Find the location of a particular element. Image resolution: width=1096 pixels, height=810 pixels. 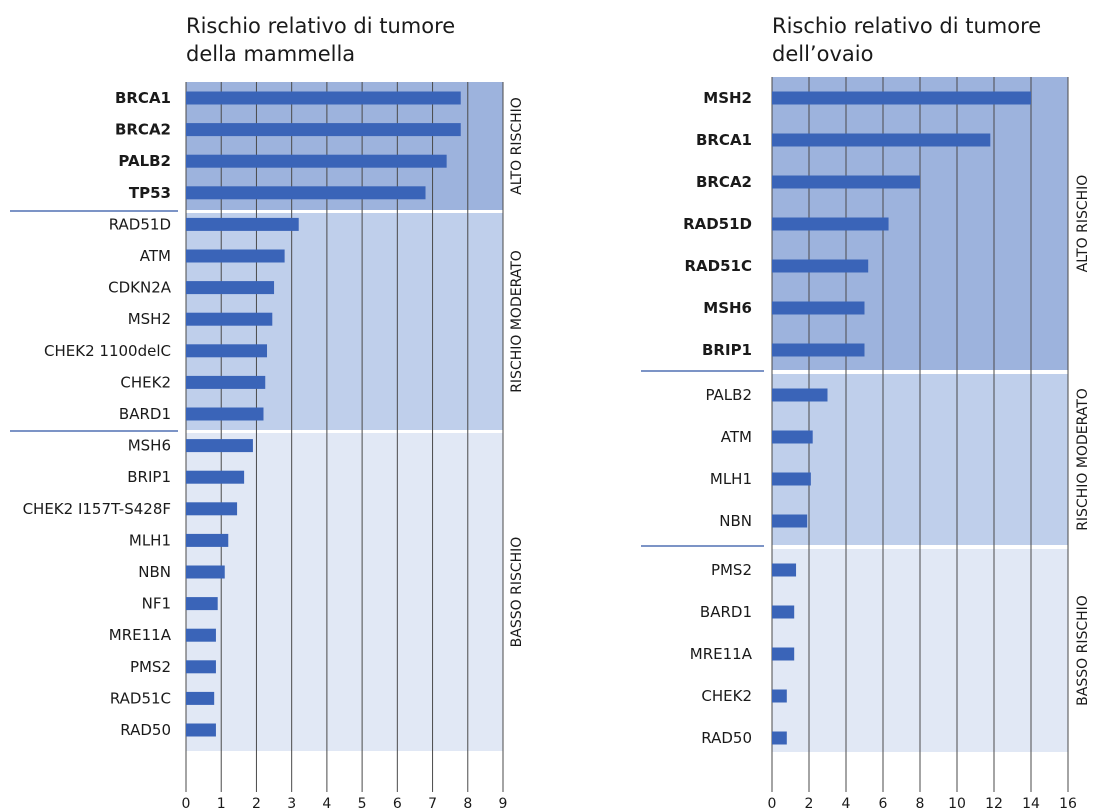

breast-category-label: RAD51D is located at coordinates (140, 224).